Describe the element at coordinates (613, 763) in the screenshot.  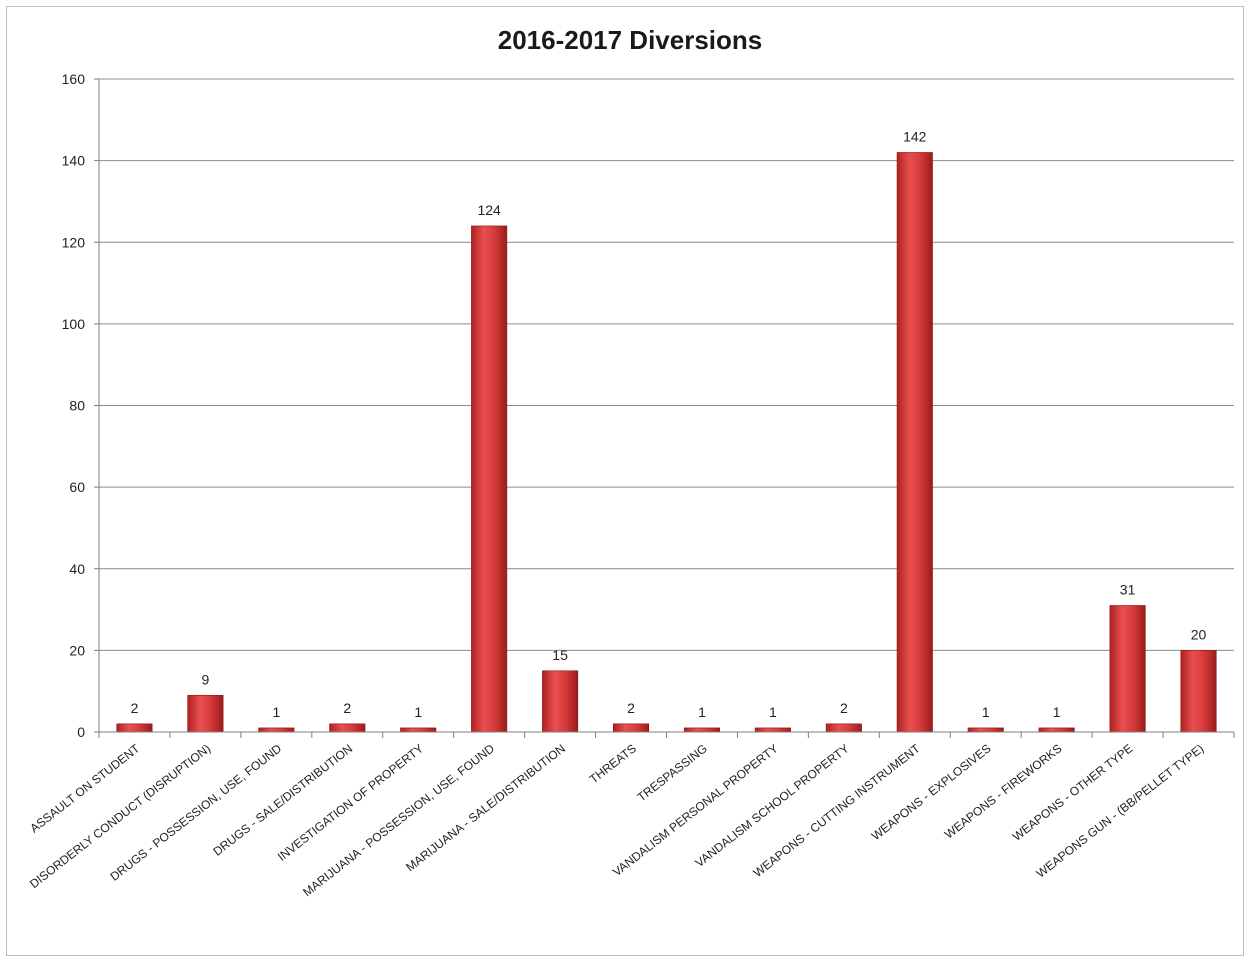
I see `category-label: THREATS` at that location.